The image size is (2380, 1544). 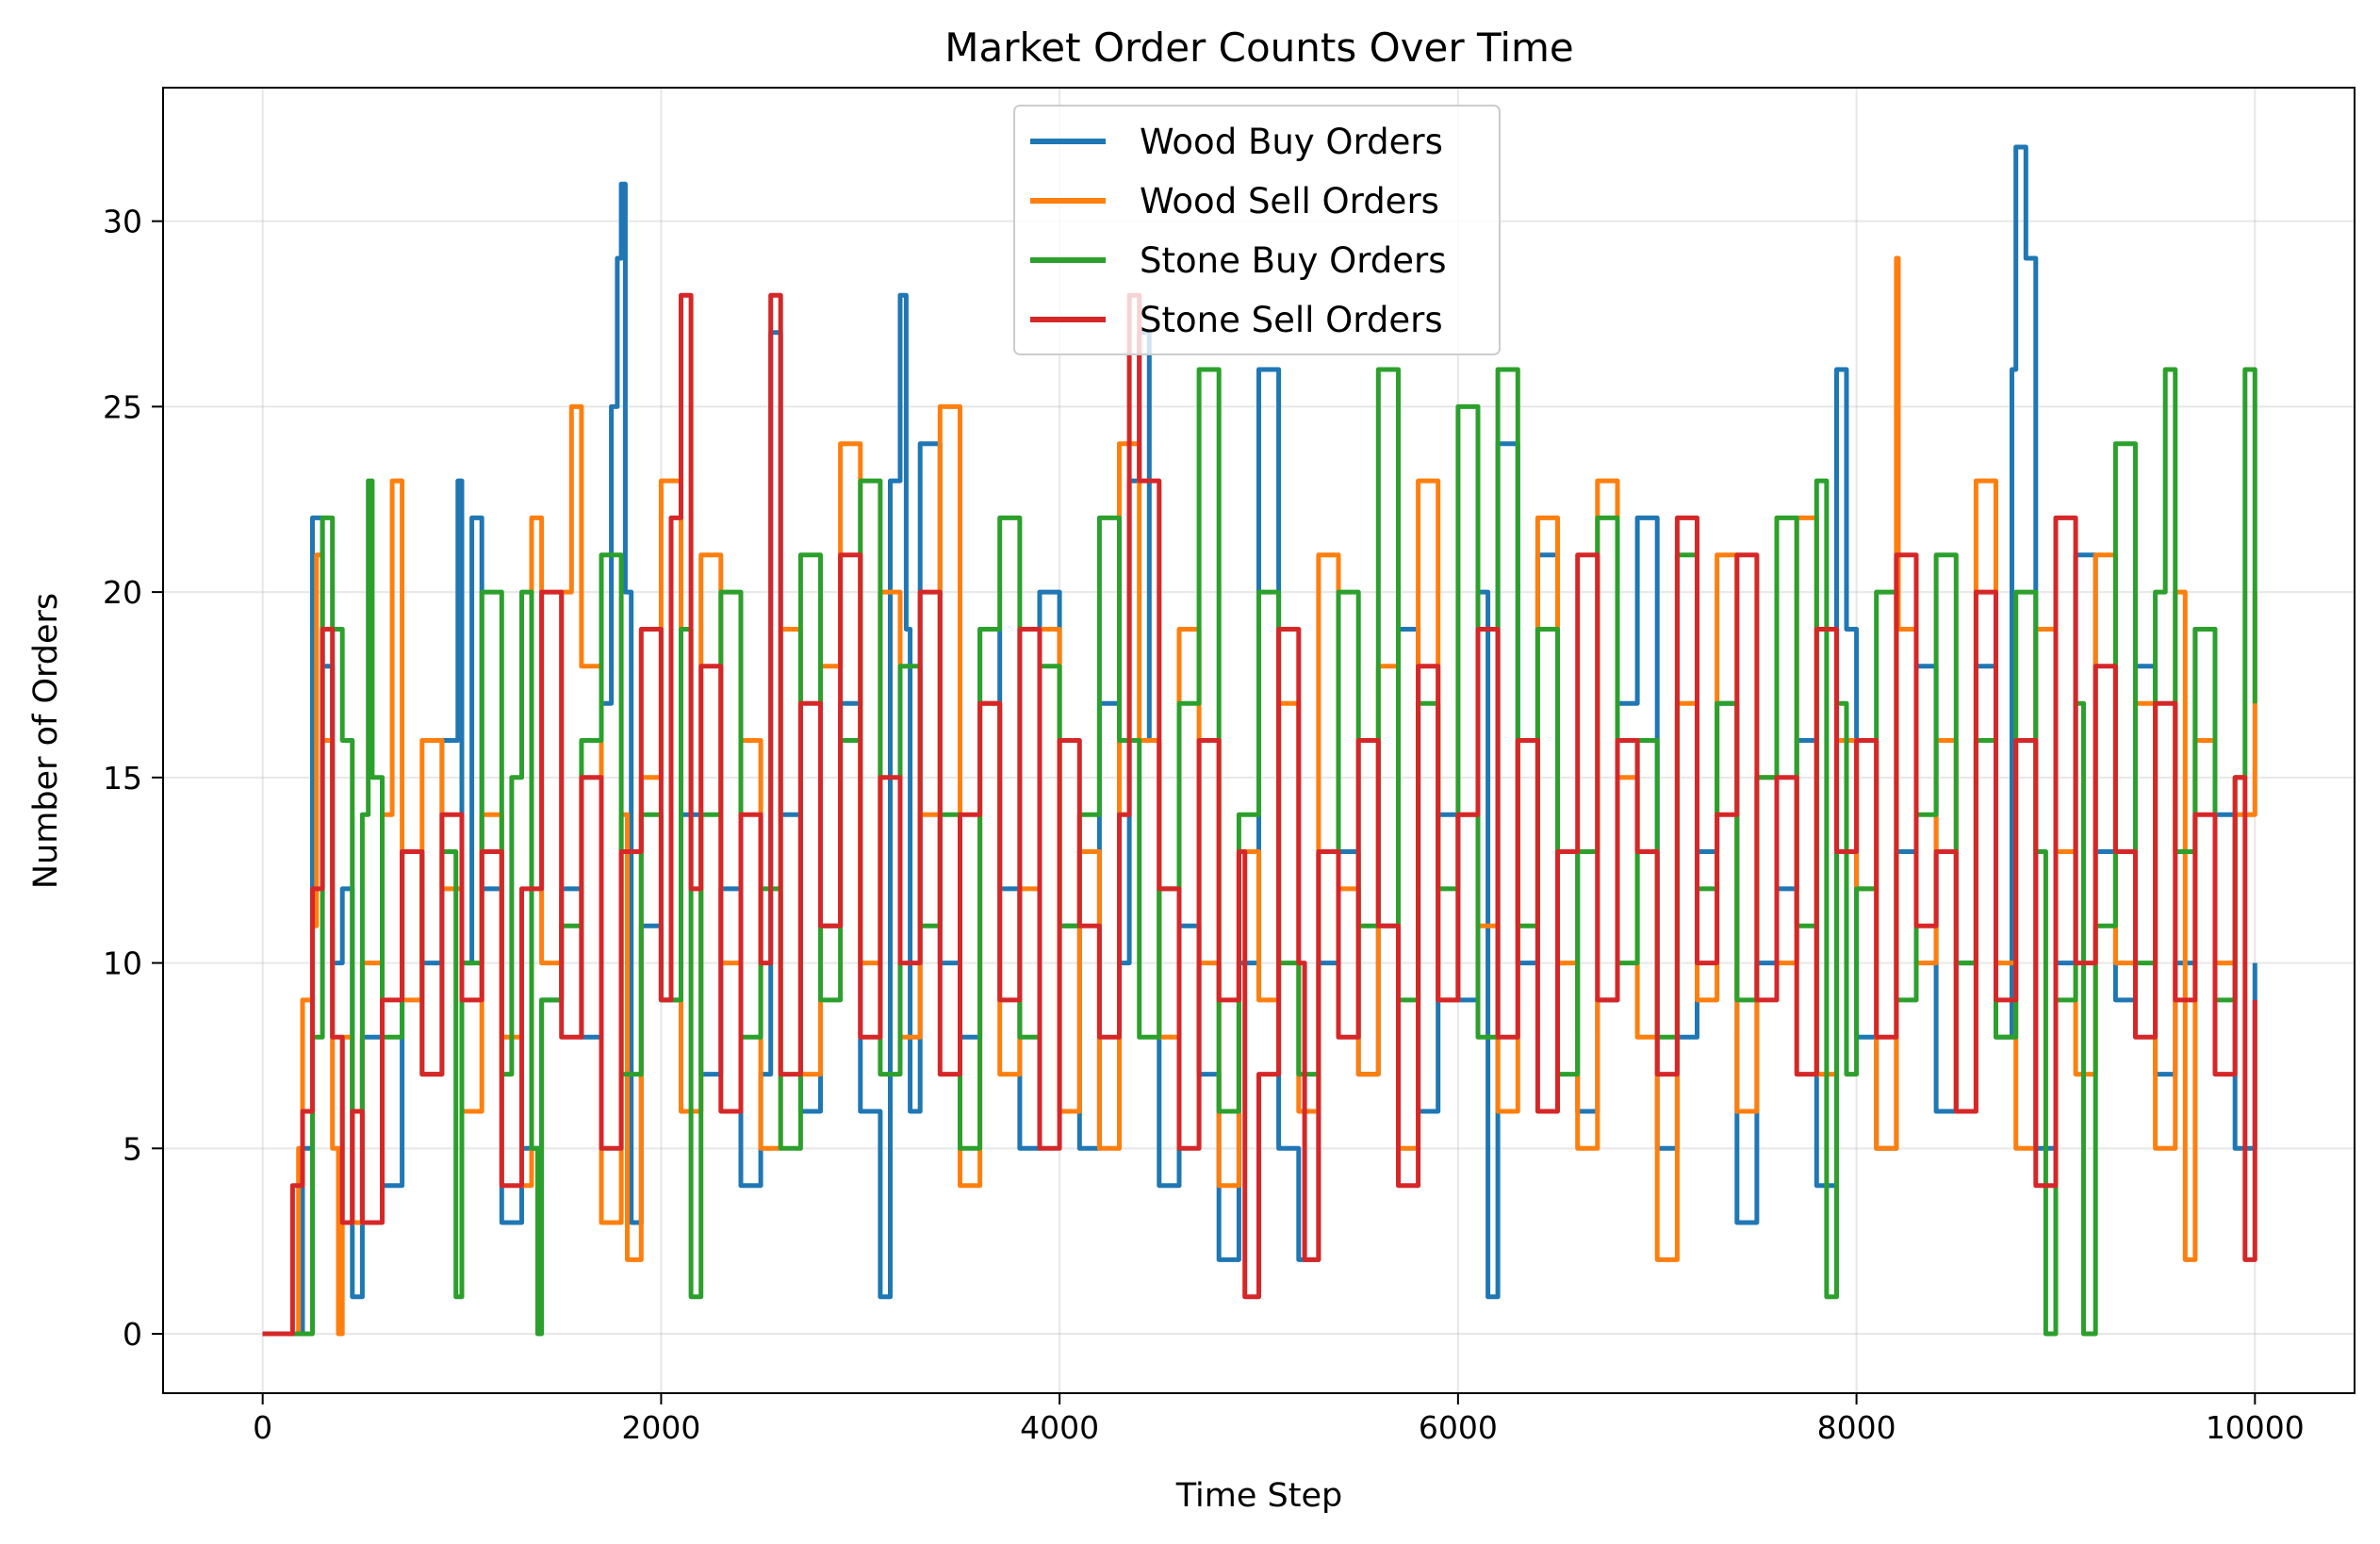 I want to click on y-tick-label: 25, so click(x=122, y=406).